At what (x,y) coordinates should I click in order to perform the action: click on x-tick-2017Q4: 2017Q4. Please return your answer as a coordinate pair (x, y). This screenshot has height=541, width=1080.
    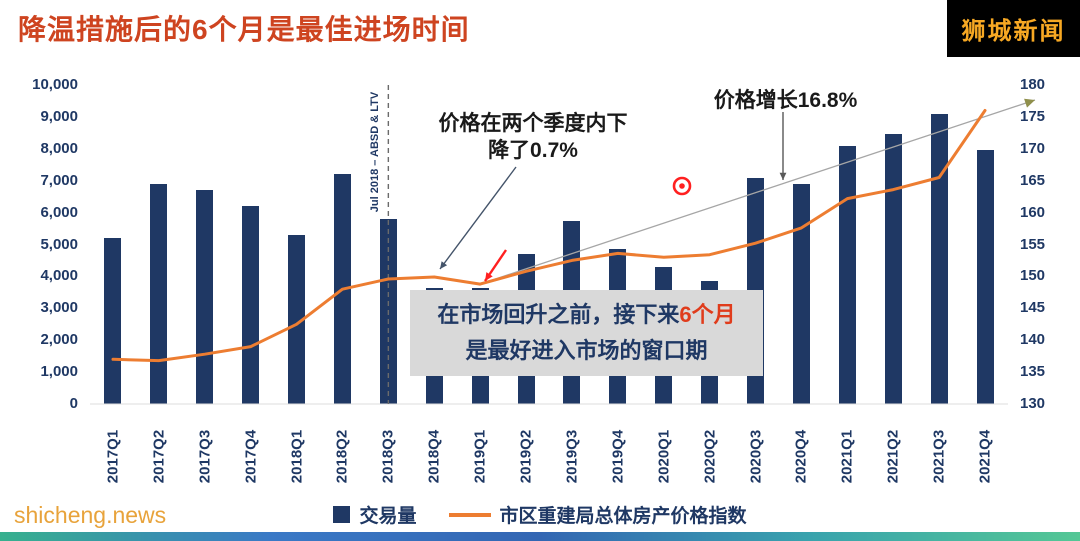
    Looking at the image, I should click on (251, 456).